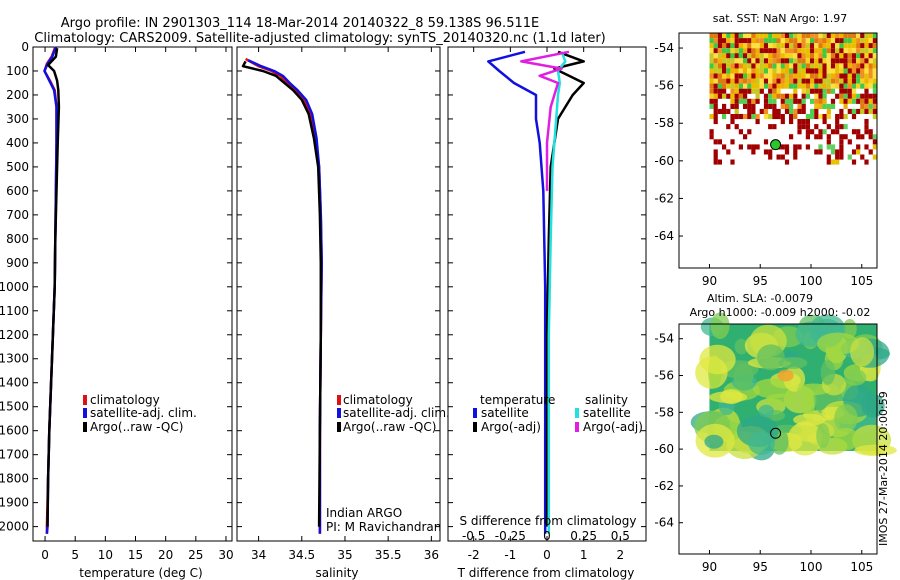 The height and width of the screenshot is (580, 900). What do you see at coordinates (143, 413) in the screenshot?
I see `temp-legend-satellite: satellite-adj. clim.` at bounding box center [143, 413].